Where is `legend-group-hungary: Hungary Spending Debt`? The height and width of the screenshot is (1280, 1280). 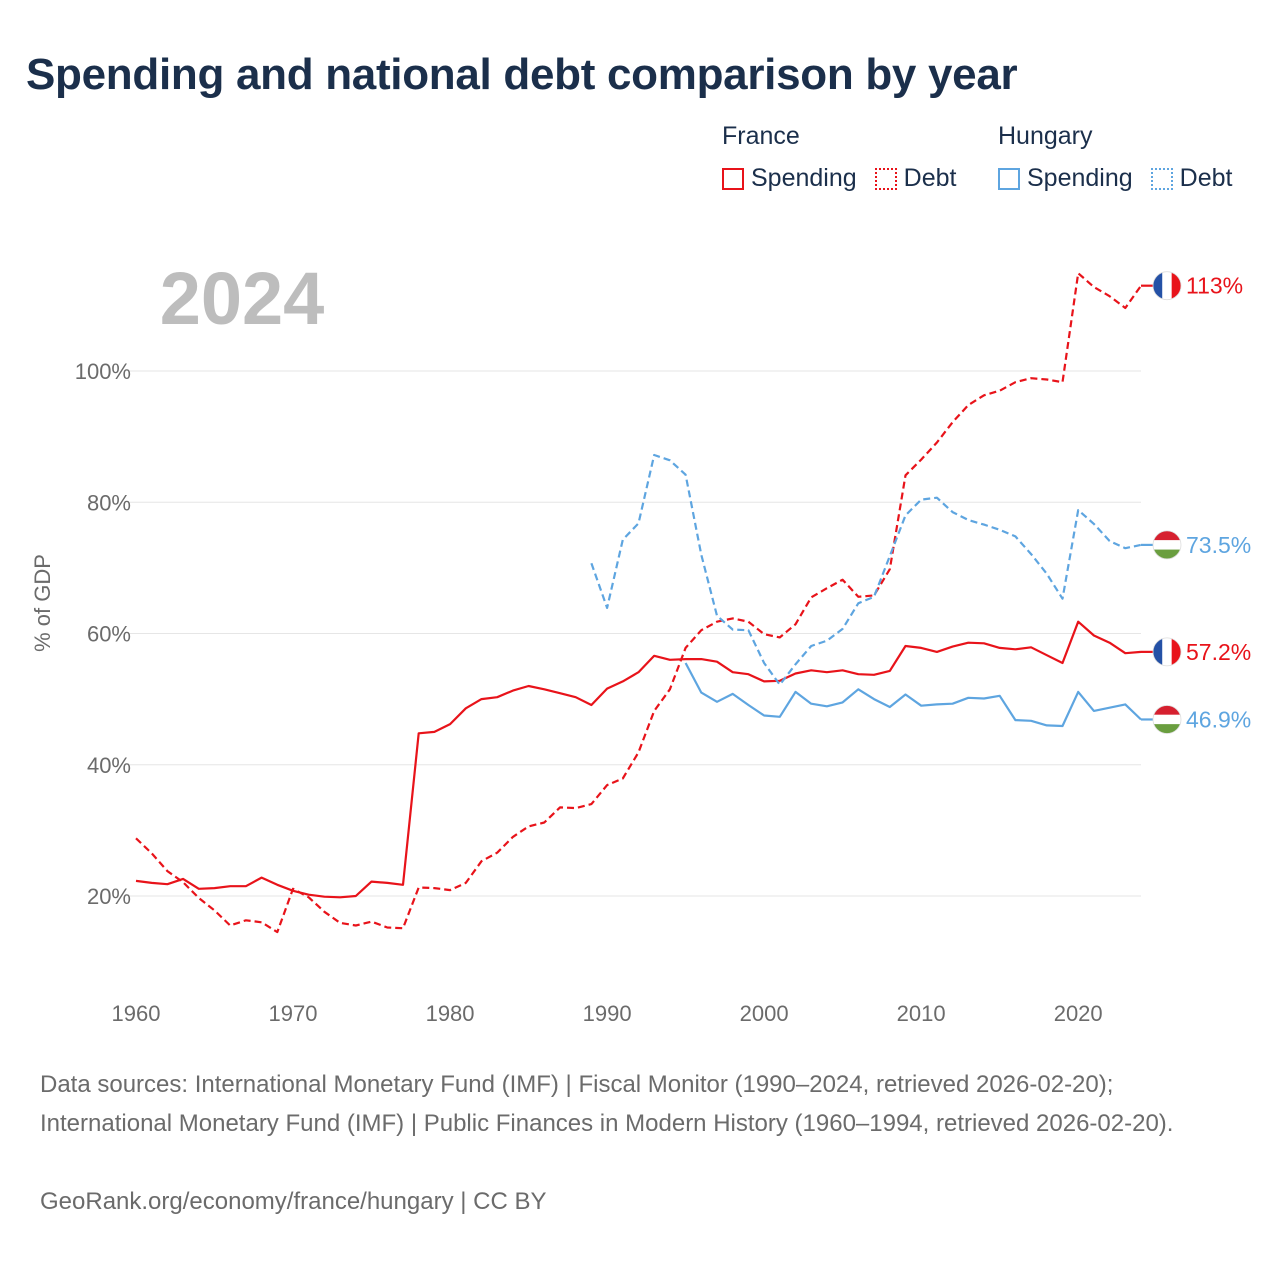 legend-group-hungary: Hungary Spending Debt is located at coordinates (1115, 157).